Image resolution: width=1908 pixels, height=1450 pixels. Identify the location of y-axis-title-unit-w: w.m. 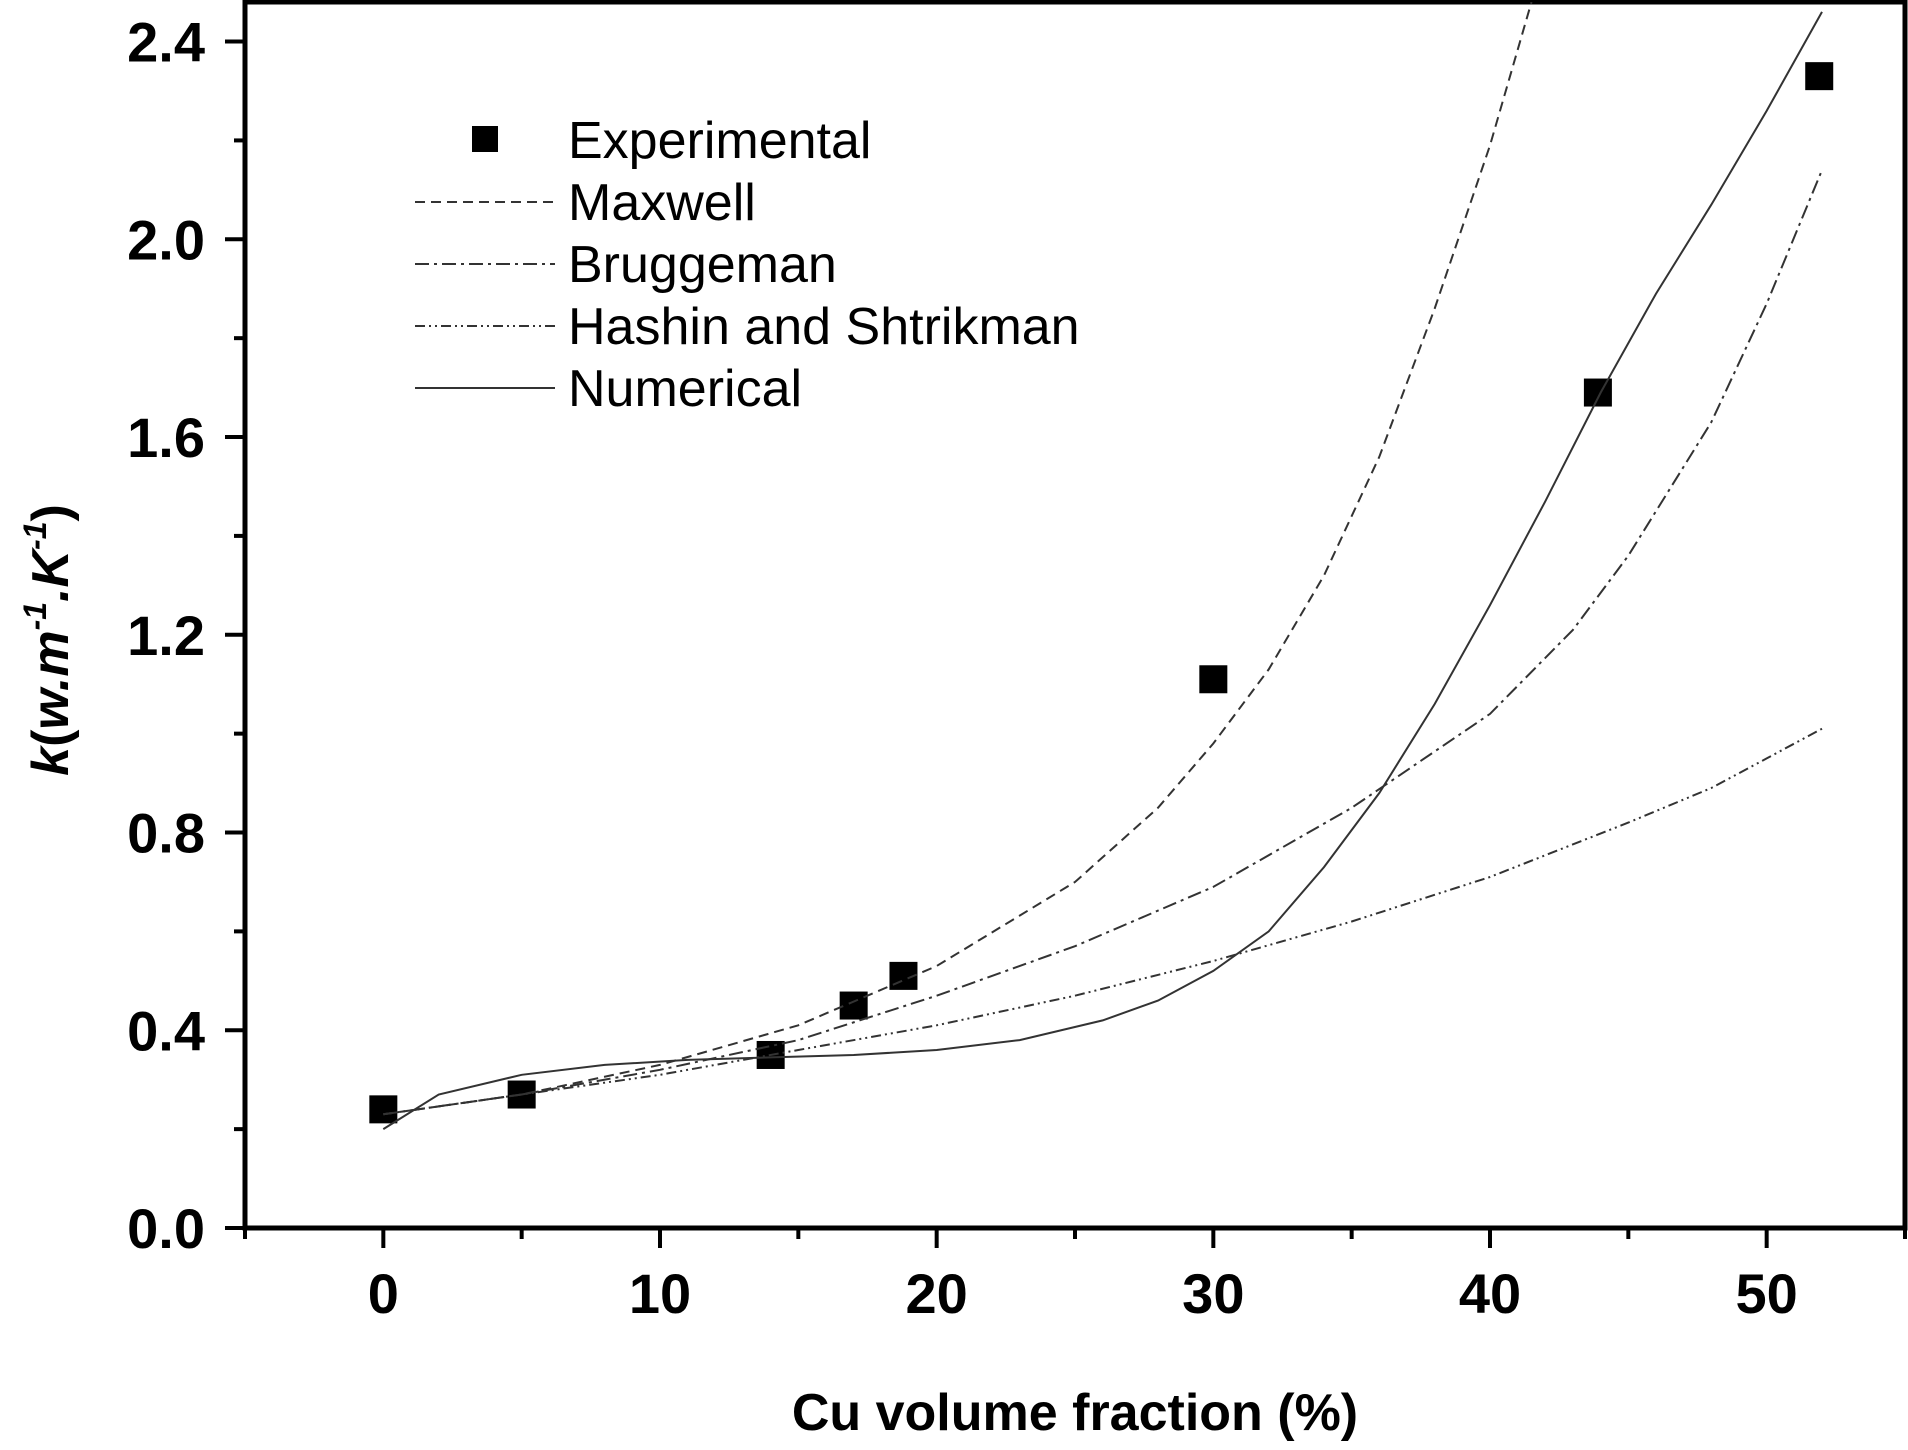
(51, 679).